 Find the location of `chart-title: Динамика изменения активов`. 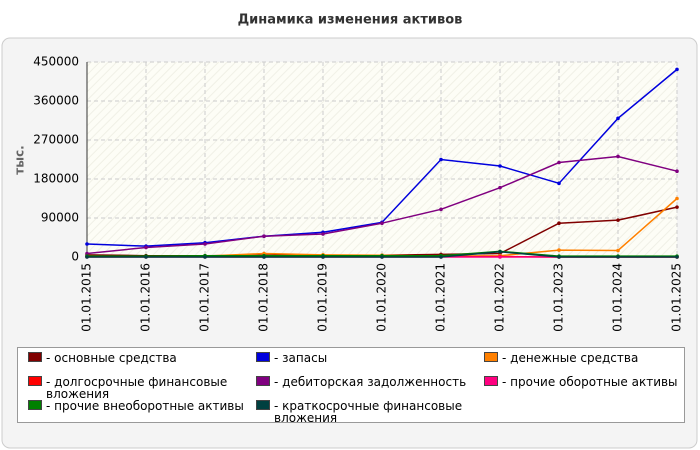

chart-title: Динамика изменения активов is located at coordinates (350, 20).